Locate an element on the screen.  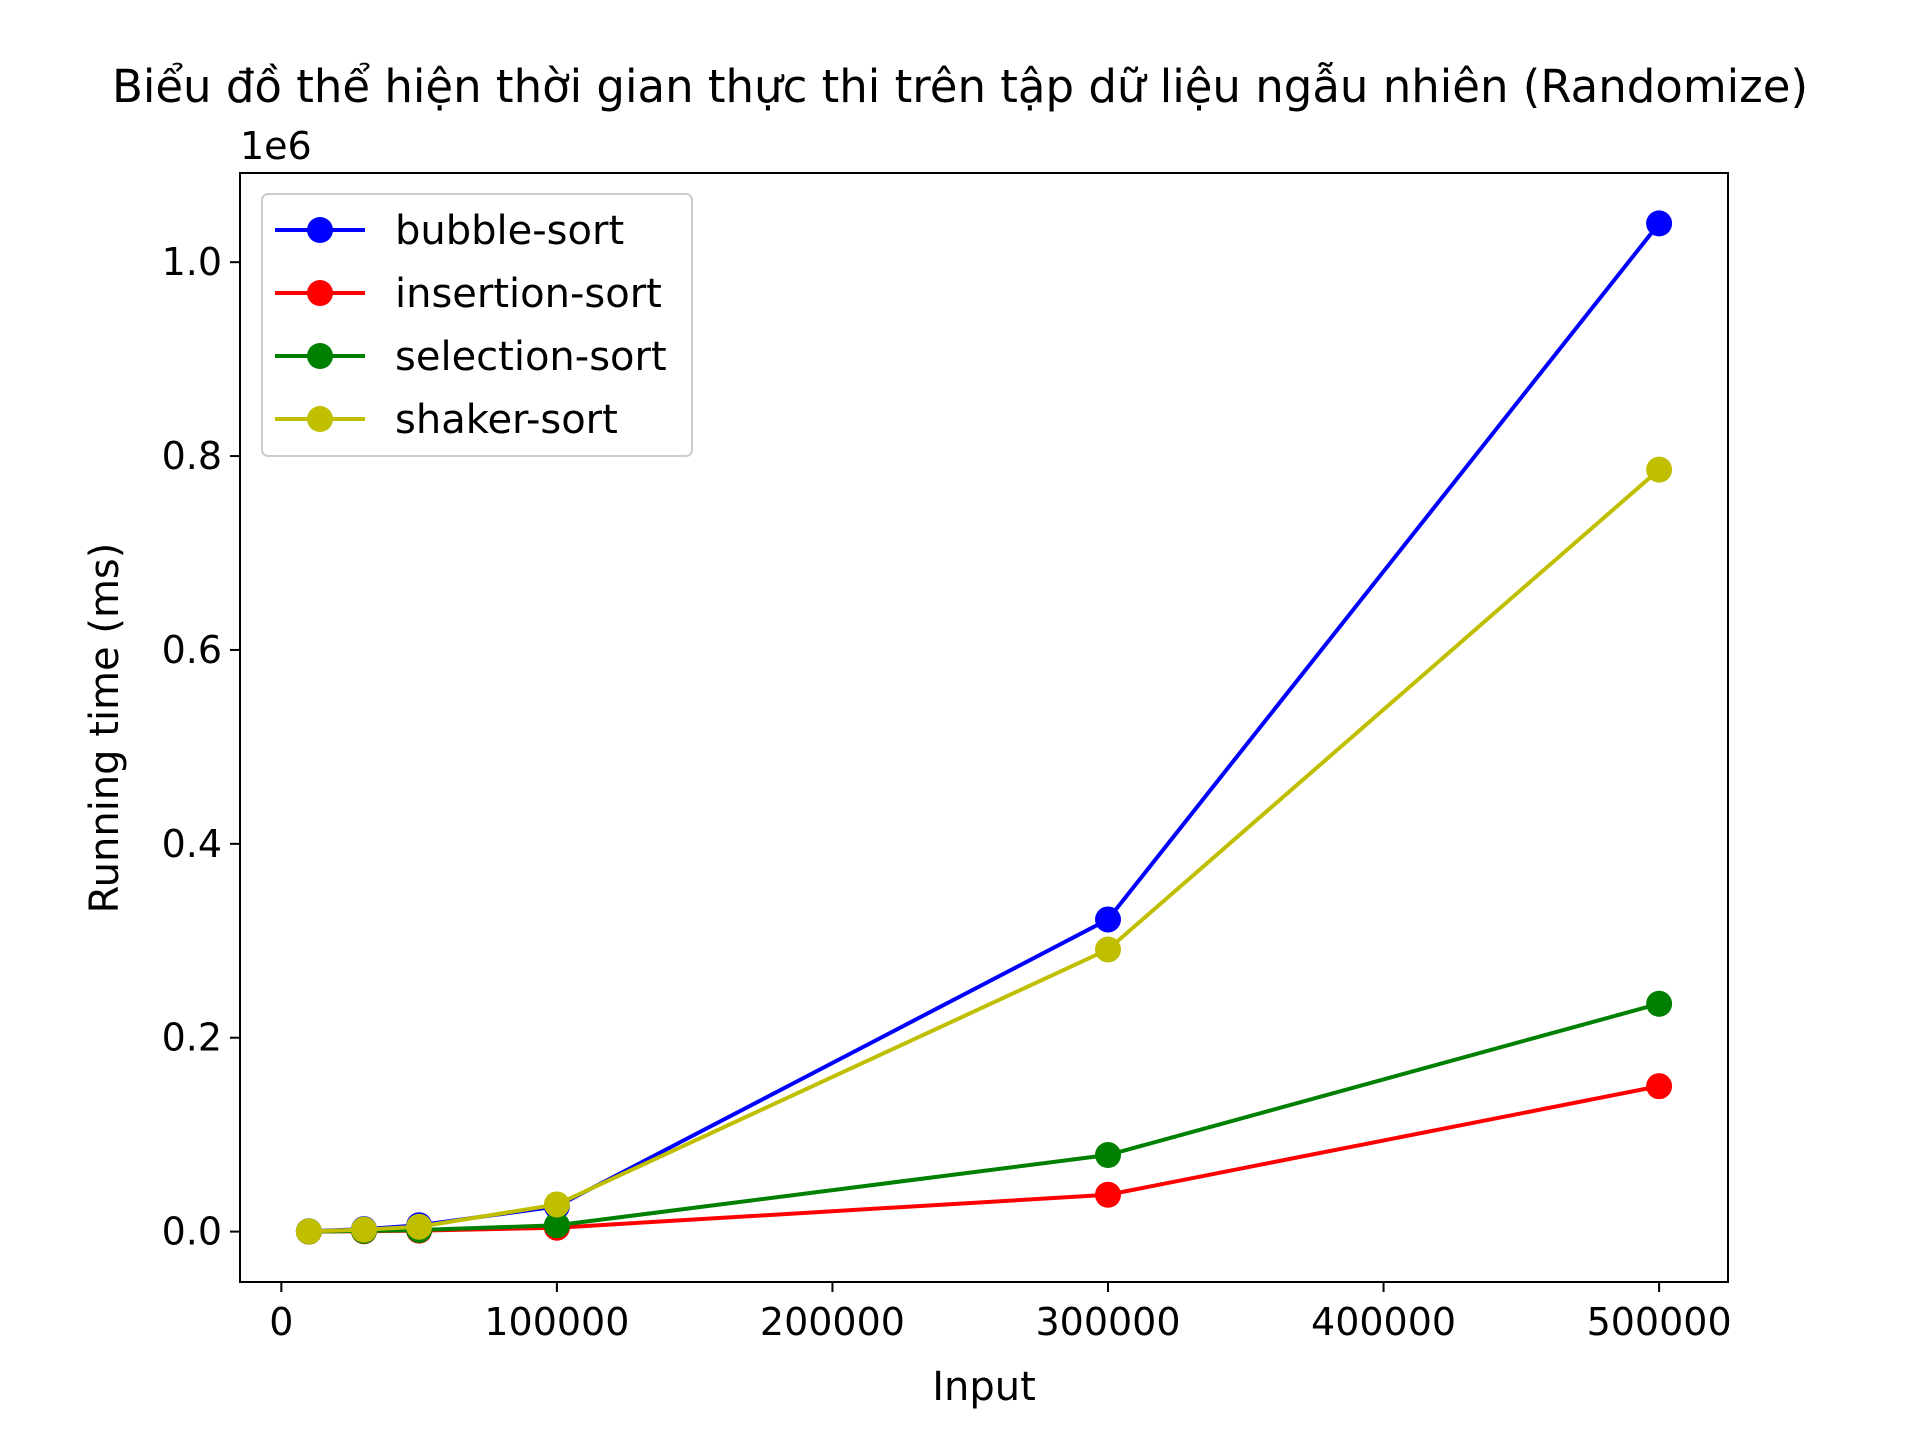
x-tick-label: 100000 is located at coordinates (556, 1322).